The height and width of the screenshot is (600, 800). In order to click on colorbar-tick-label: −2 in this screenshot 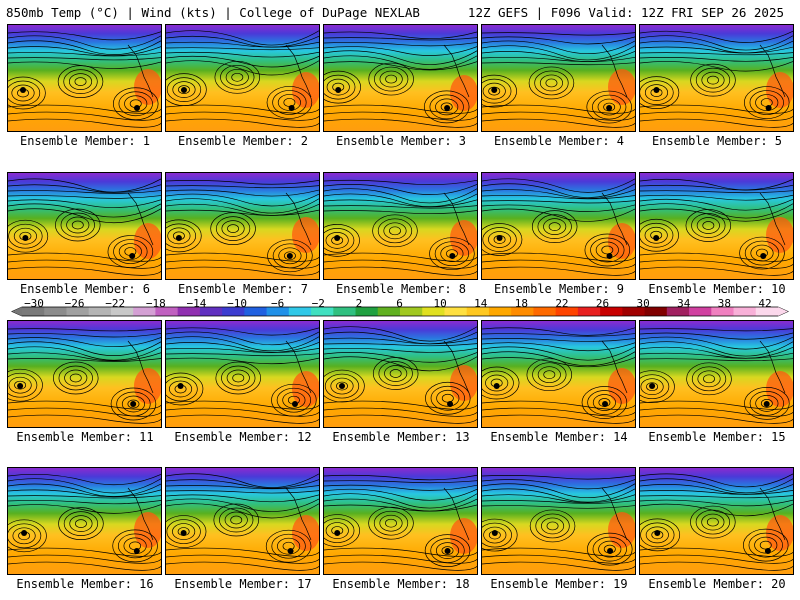, I will do `click(318, 303)`.